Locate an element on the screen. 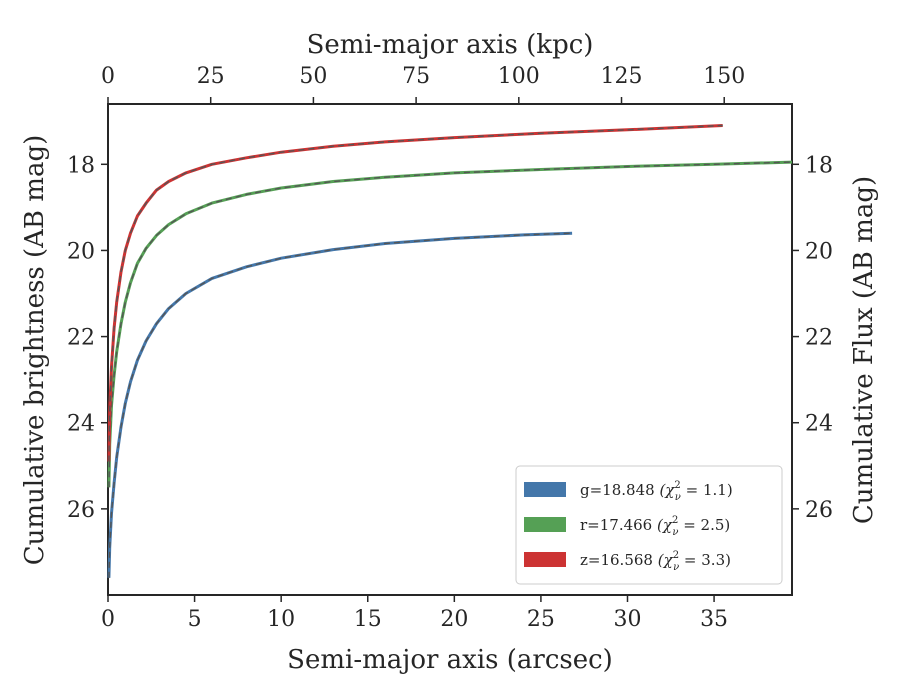 The height and width of the screenshot is (700, 900). legend-box is located at coordinates (649, 525).